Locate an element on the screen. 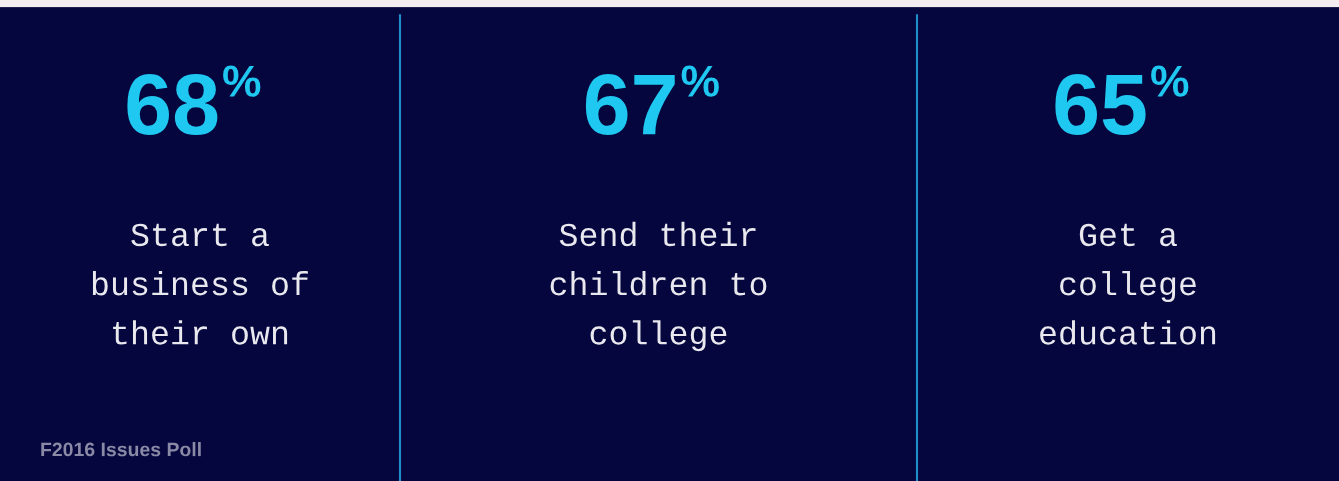 This screenshot has height=481, width=1339. category-label: Send their children to college is located at coordinates (658, 286).